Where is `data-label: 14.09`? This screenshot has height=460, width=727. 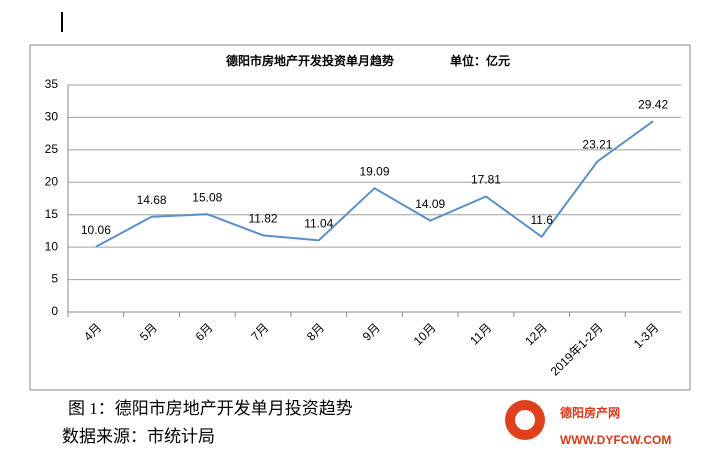 data-label: 14.09 is located at coordinates (430, 204).